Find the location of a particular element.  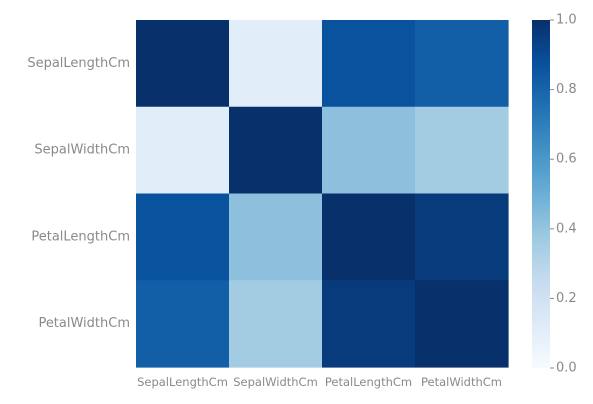

colorbar-tick-label: 0.0 is located at coordinates (566, 368).